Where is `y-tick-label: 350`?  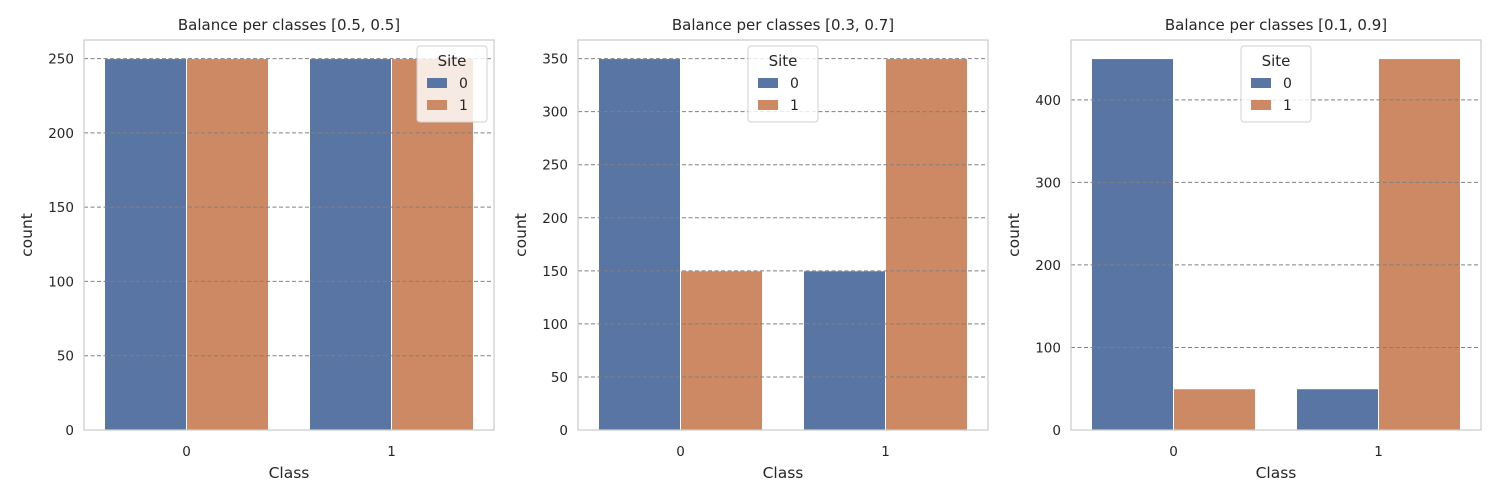
y-tick-label: 350 is located at coordinates (555, 60).